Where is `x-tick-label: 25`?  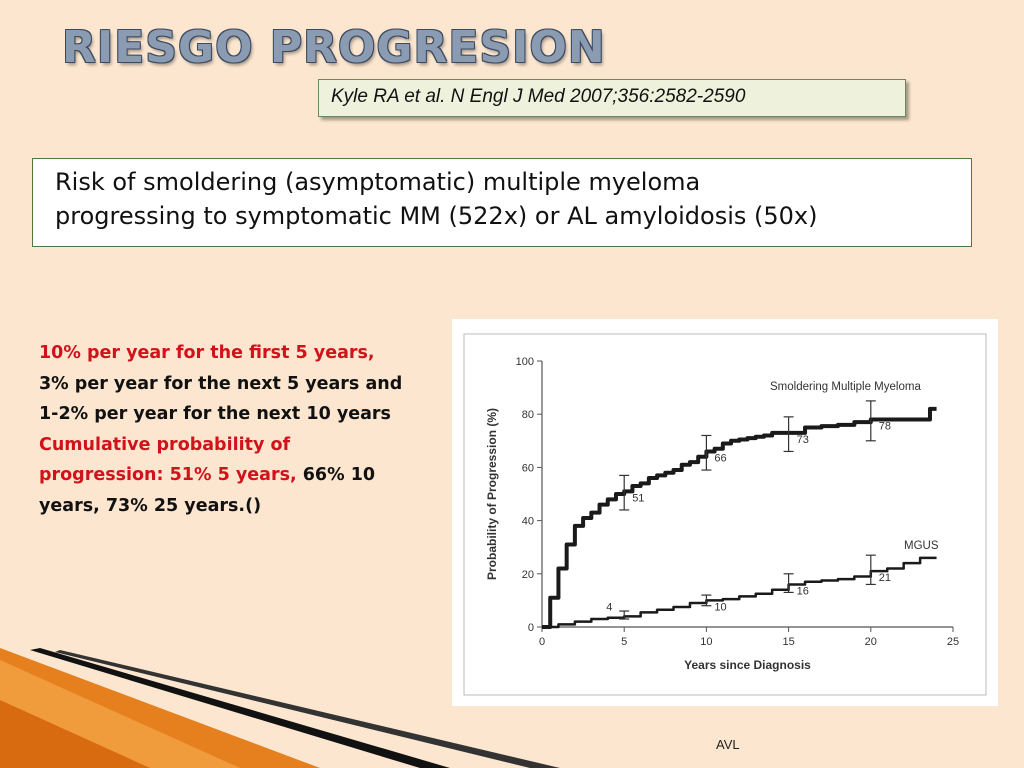
x-tick-label: 25 is located at coordinates (953, 642).